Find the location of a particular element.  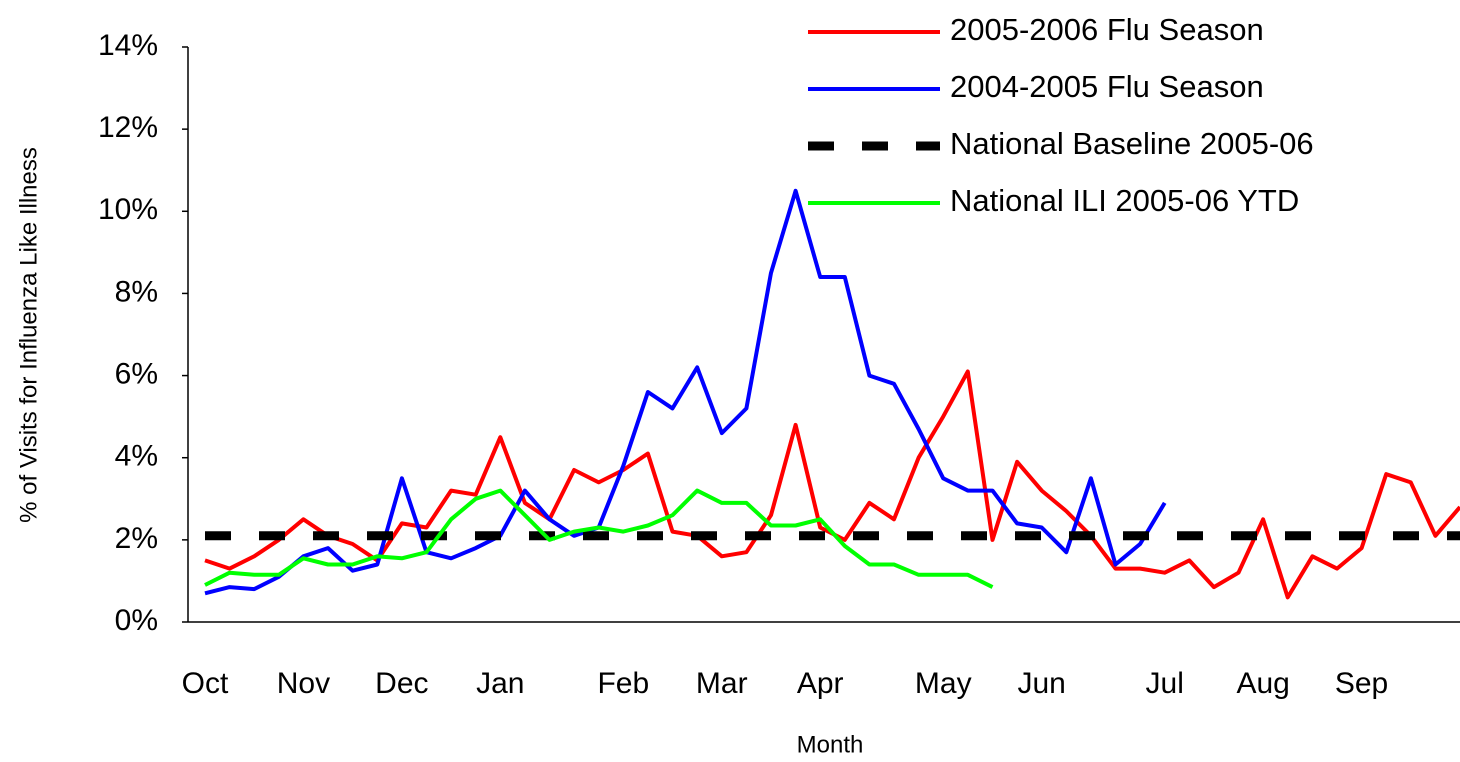

y-axis-title-group: % of Visits for Influenza Like Illness is located at coordinates (28, 335).